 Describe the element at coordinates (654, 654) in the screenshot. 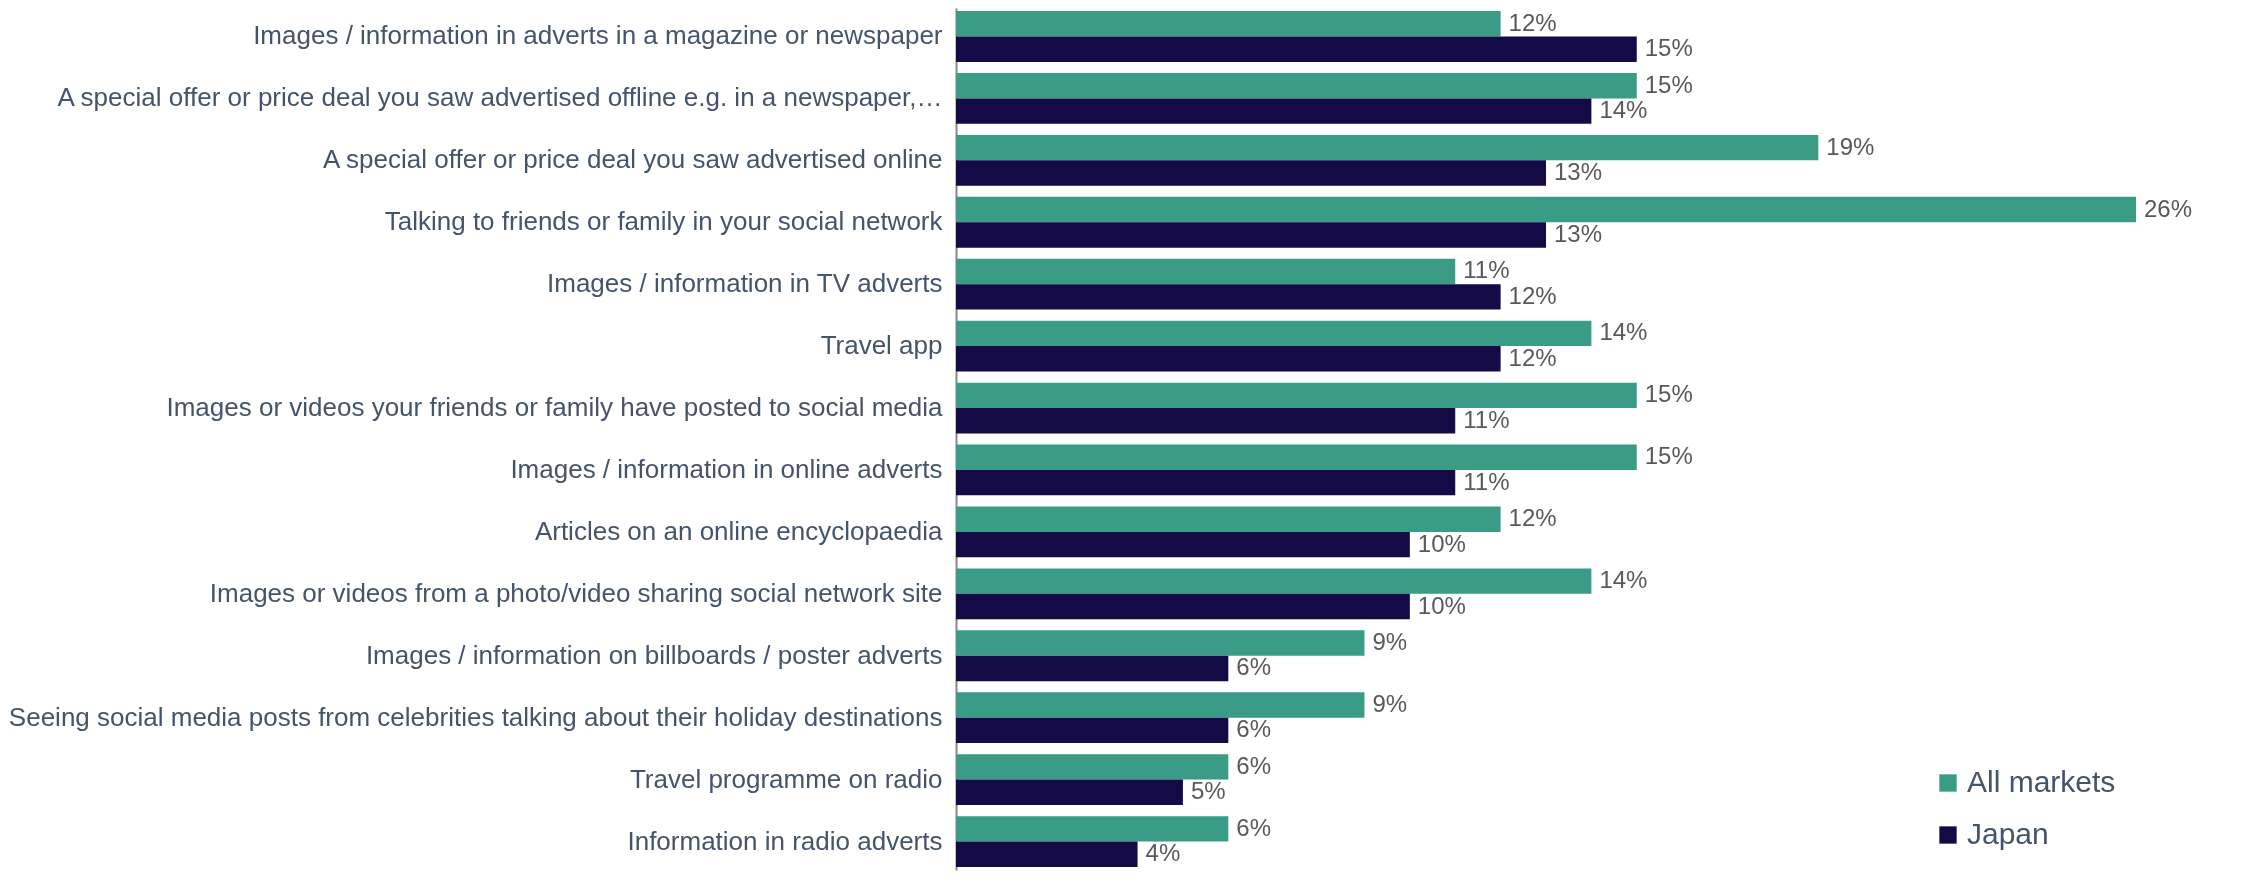

I see `y-tick-label: Images / information on billboards / poster adverts` at that location.